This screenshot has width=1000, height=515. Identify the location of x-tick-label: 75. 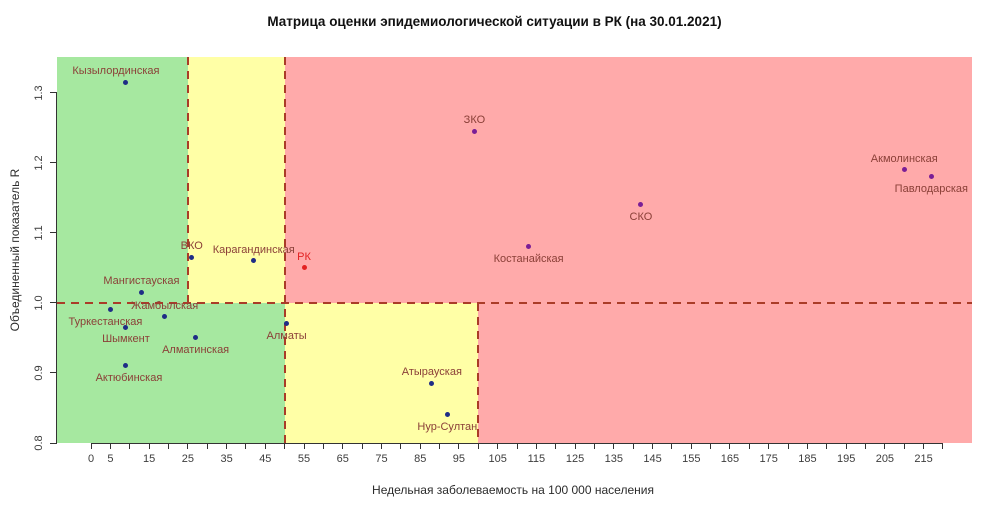
(381, 459).